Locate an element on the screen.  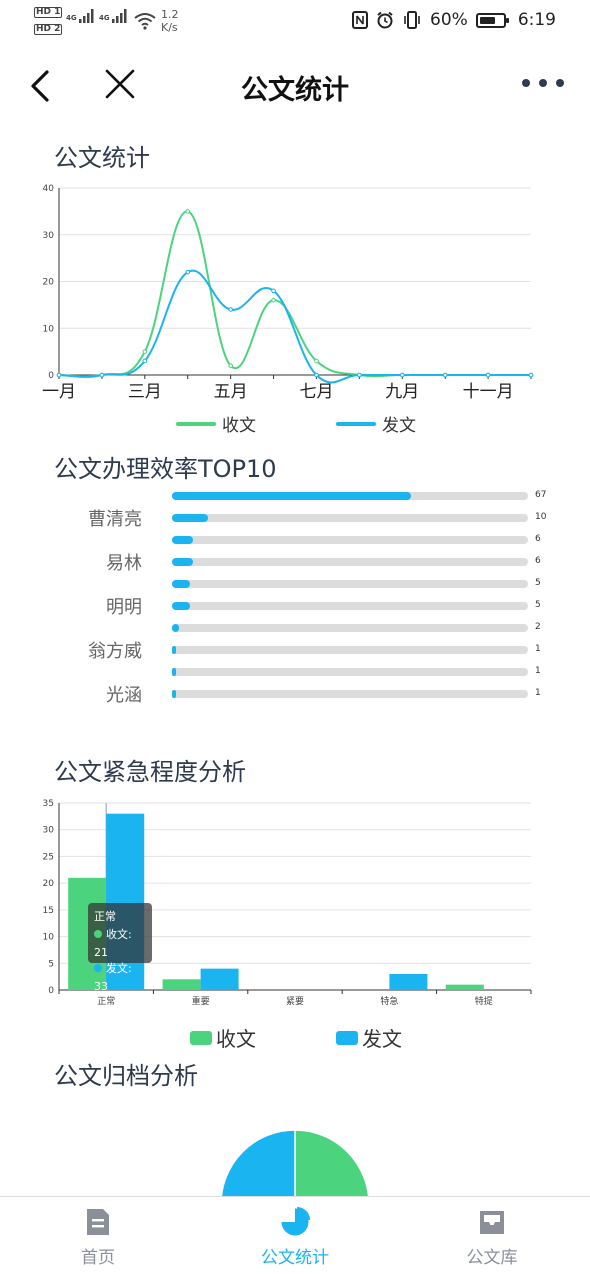
x-tick-label: 一月 is located at coordinates (59, 392).